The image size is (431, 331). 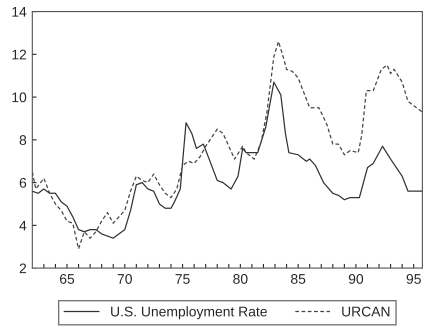 I want to click on x-tick-label: 85, so click(x=298, y=279).